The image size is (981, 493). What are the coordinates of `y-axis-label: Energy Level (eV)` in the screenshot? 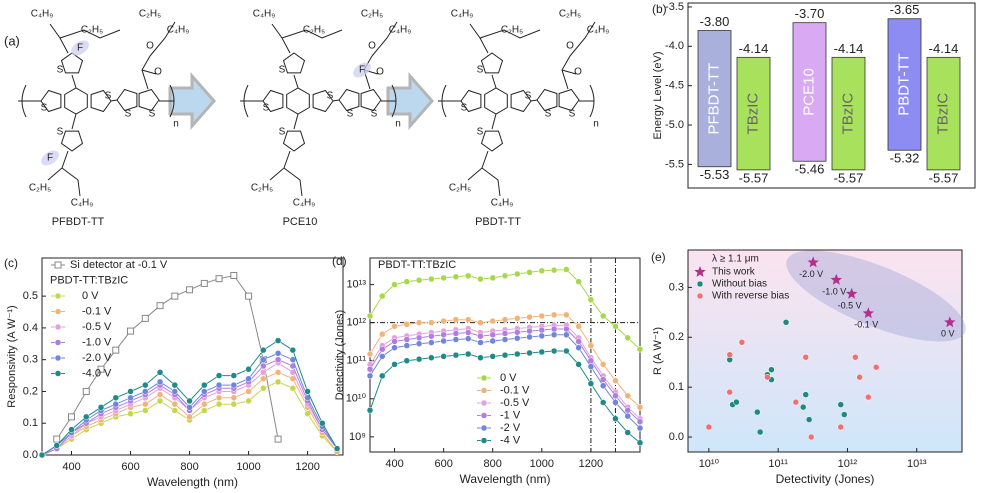 It's located at (658, 95).